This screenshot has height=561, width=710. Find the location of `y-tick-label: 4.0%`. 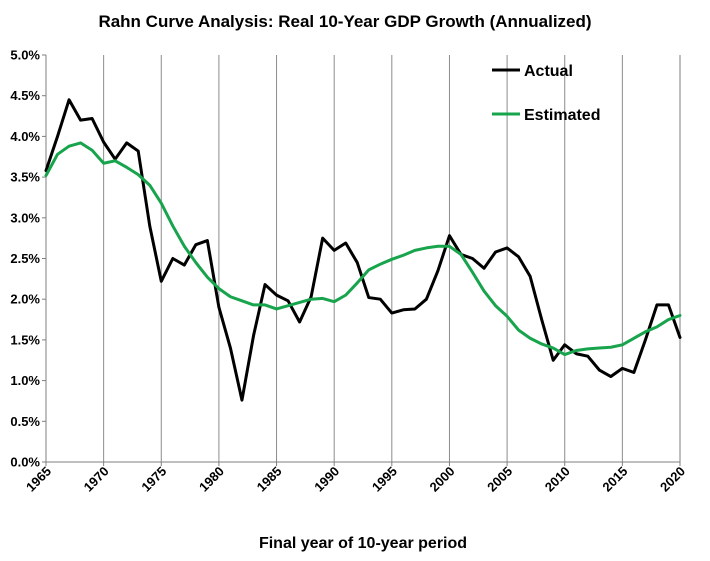

y-tick-label: 4.0% is located at coordinates (25, 136).